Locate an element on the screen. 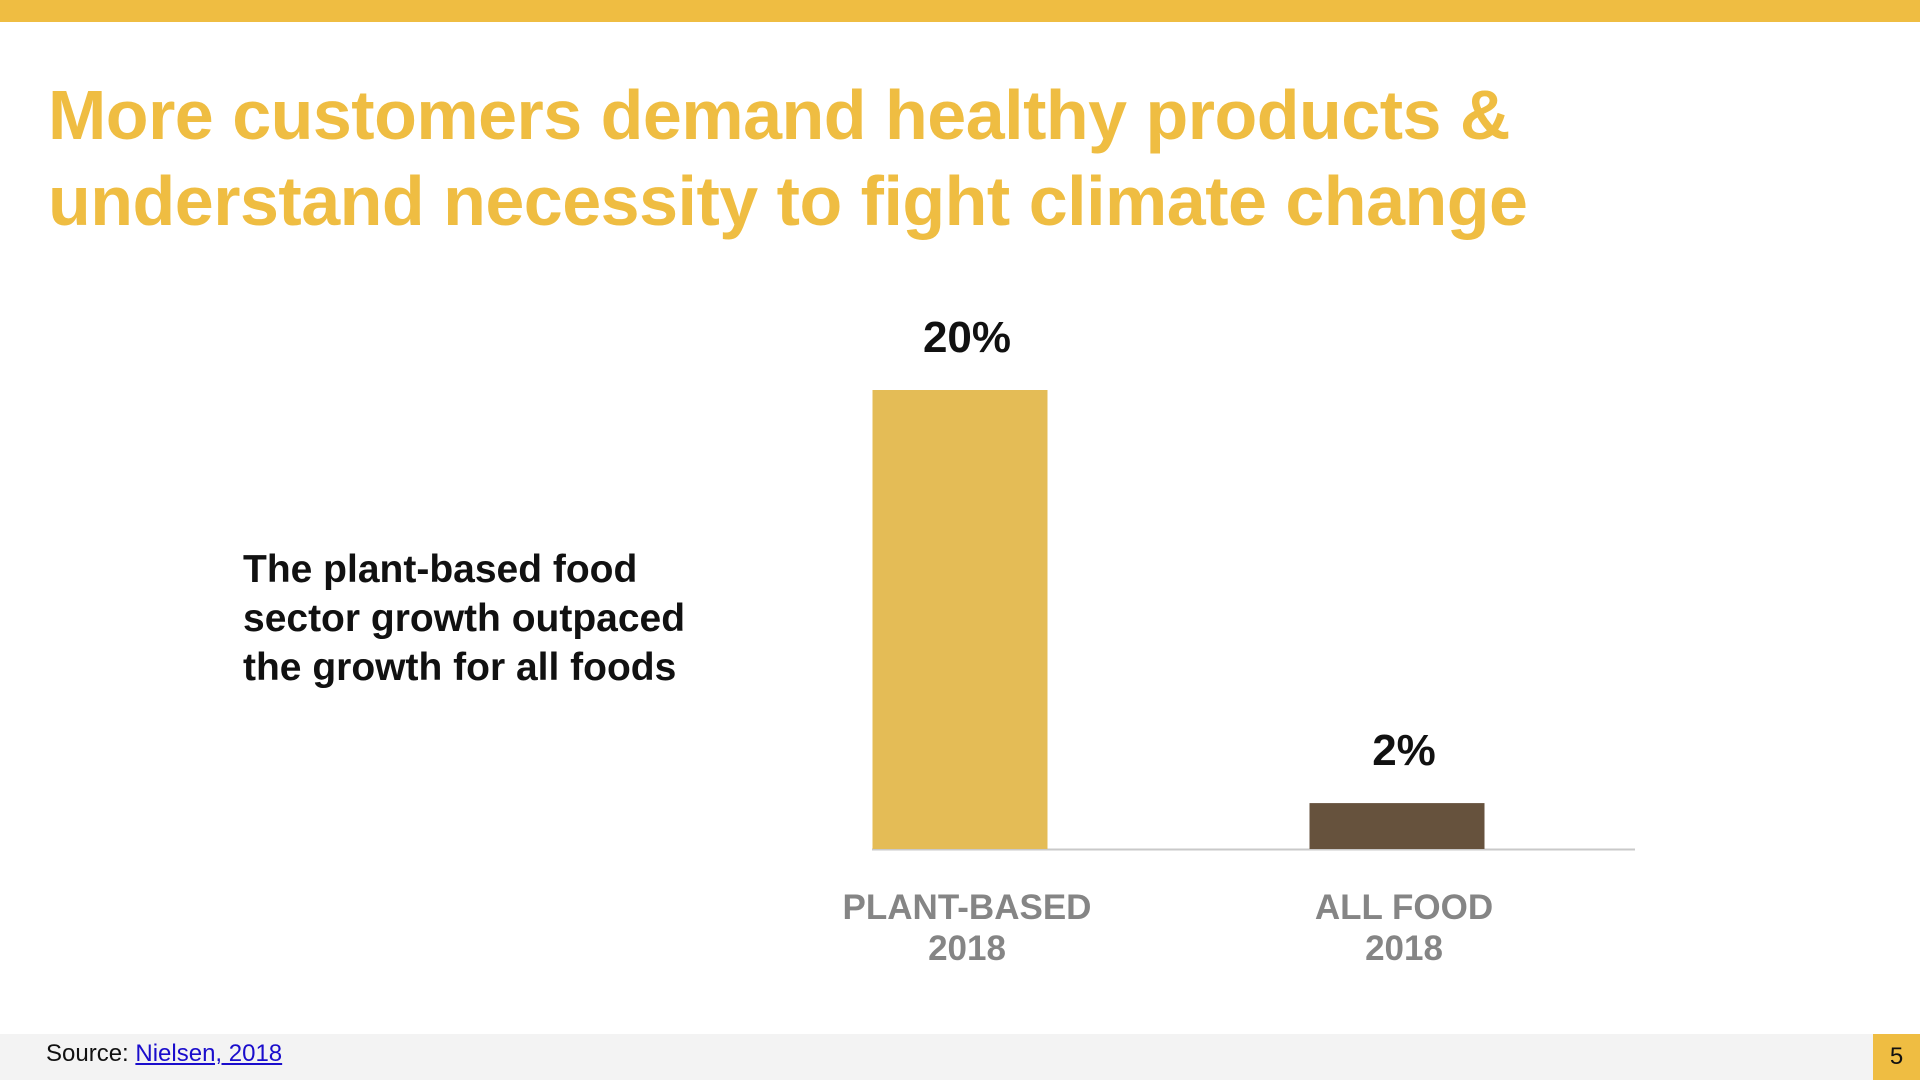 This screenshot has width=1920, height=1080. data-label-all-food: 2% is located at coordinates (1404, 750).